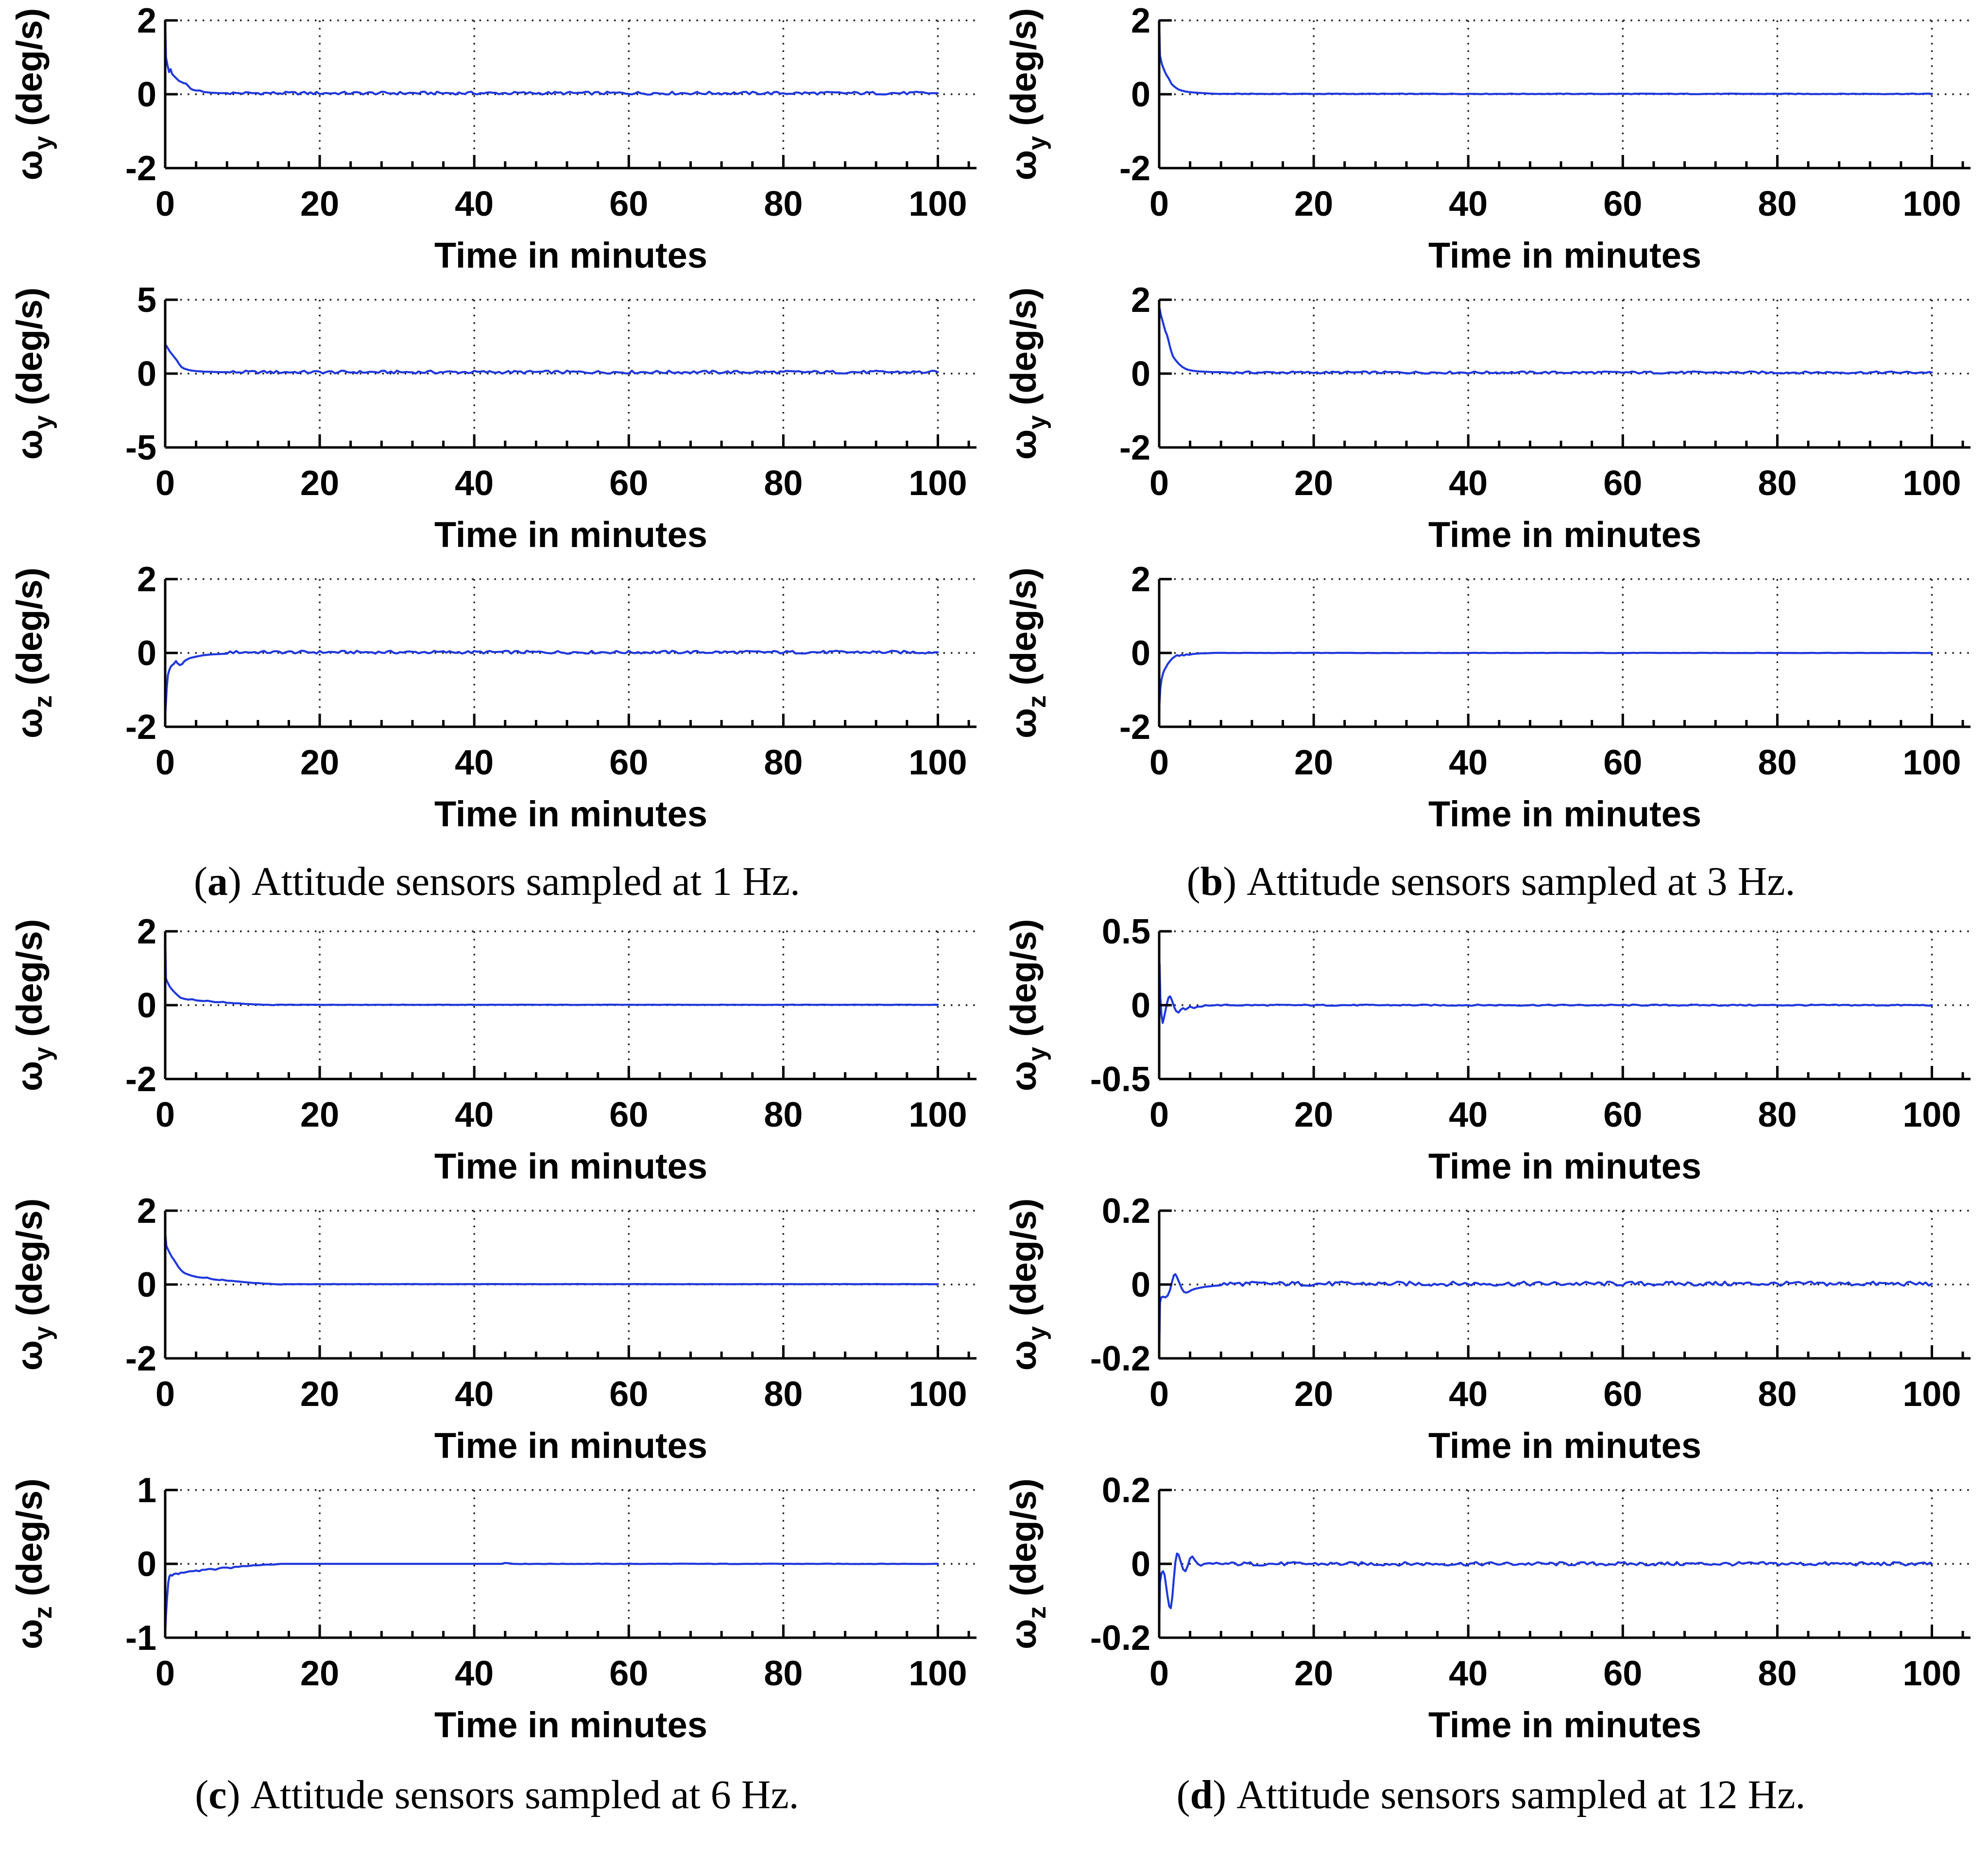 The width and height of the screenshot is (1988, 1850). What do you see at coordinates (1522, 881) in the screenshot?
I see `caption-text: Attitude sensors sampled at 3 Hz.` at bounding box center [1522, 881].